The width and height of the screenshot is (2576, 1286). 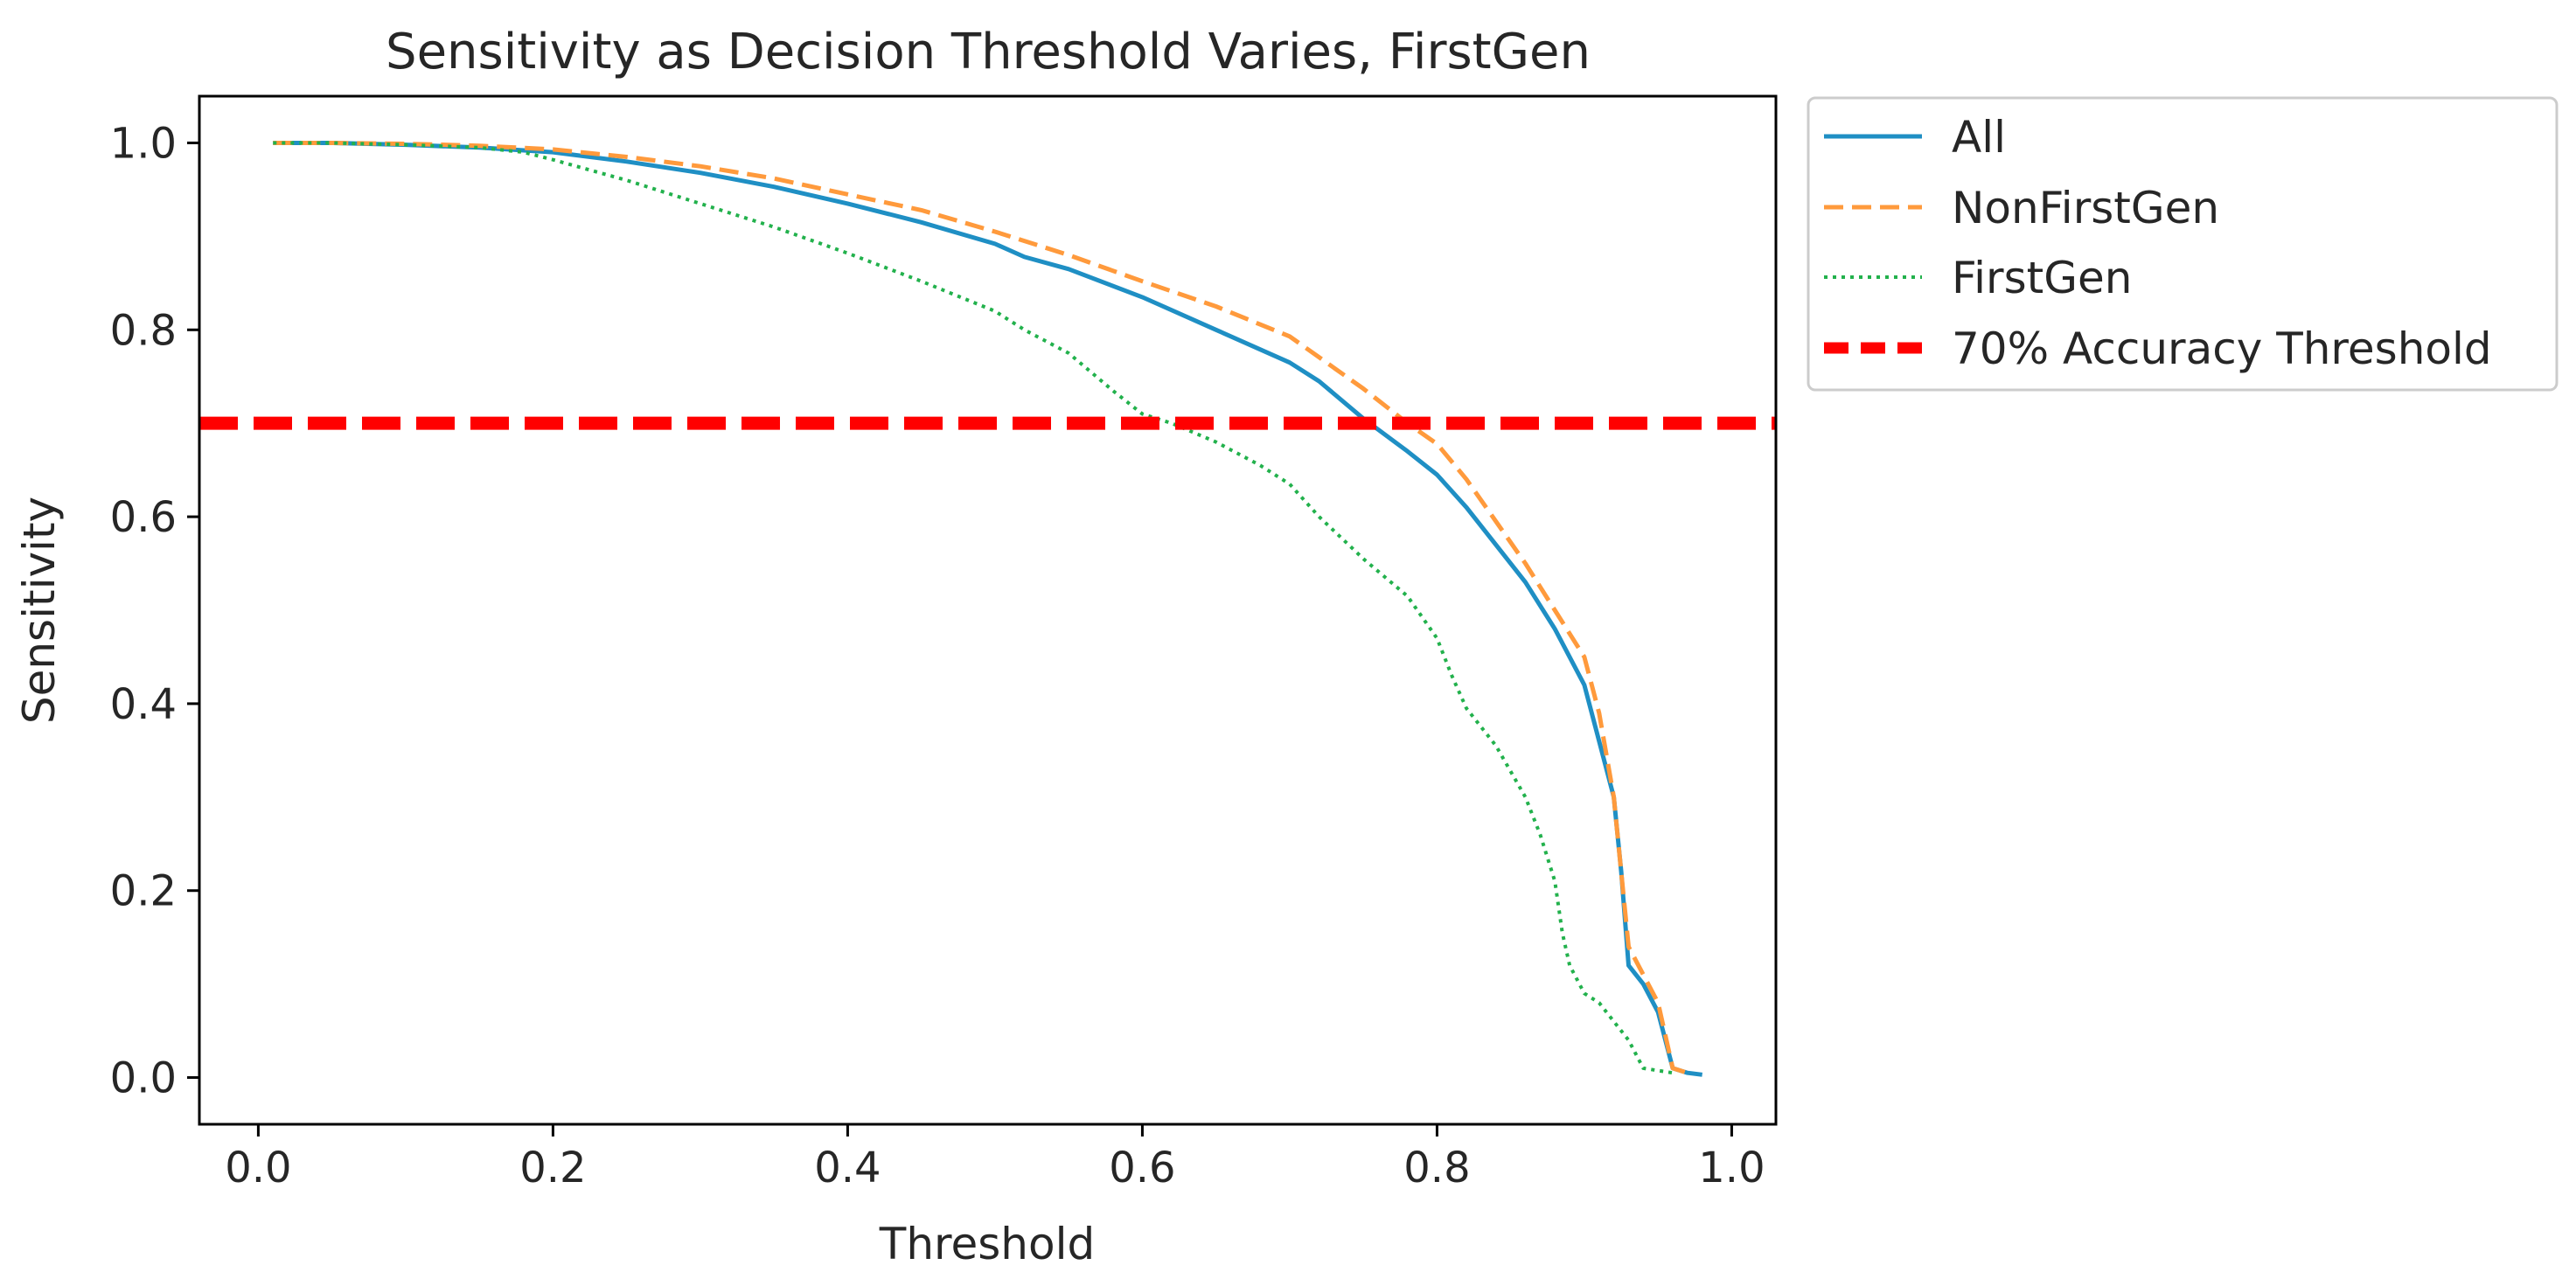 I want to click on legend-frame, so click(x=2183, y=244).